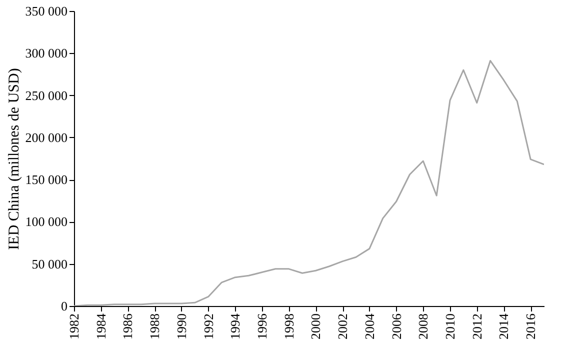  Describe the element at coordinates (46, 180) in the screenshot. I see `y-tick-label: 150 000` at that location.